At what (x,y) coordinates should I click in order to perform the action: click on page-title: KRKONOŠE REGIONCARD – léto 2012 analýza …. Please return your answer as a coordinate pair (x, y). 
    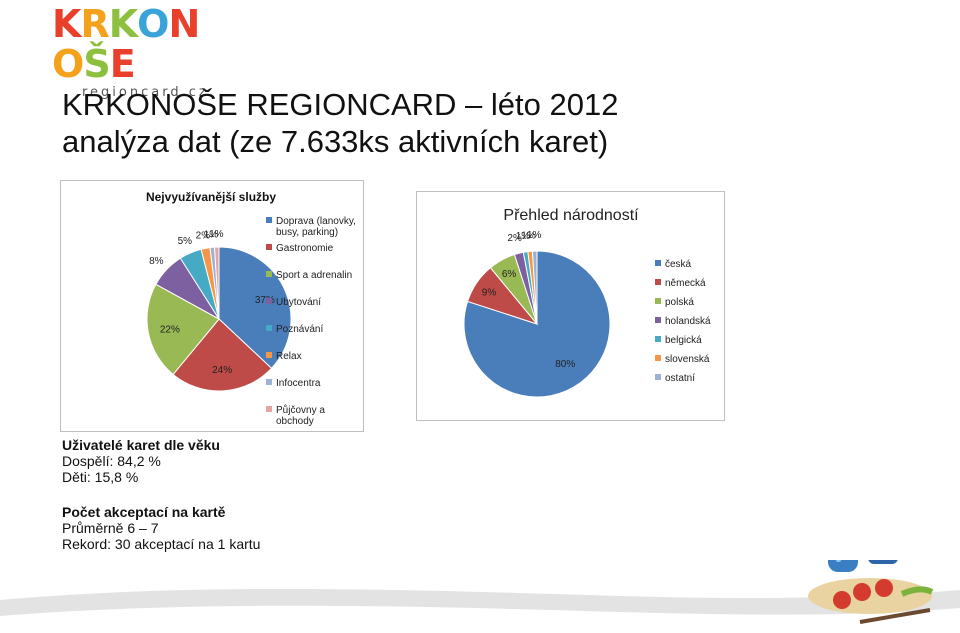
    Looking at the image, I should click on (340, 123).